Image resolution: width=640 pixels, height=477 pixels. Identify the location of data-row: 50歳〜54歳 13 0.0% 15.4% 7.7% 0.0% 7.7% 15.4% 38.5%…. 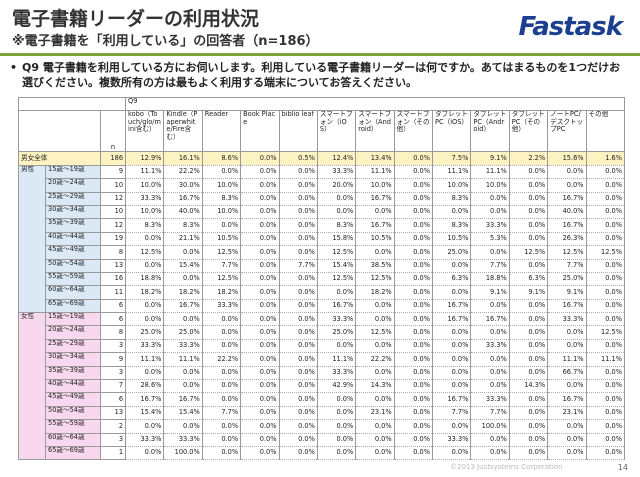
(322, 265).